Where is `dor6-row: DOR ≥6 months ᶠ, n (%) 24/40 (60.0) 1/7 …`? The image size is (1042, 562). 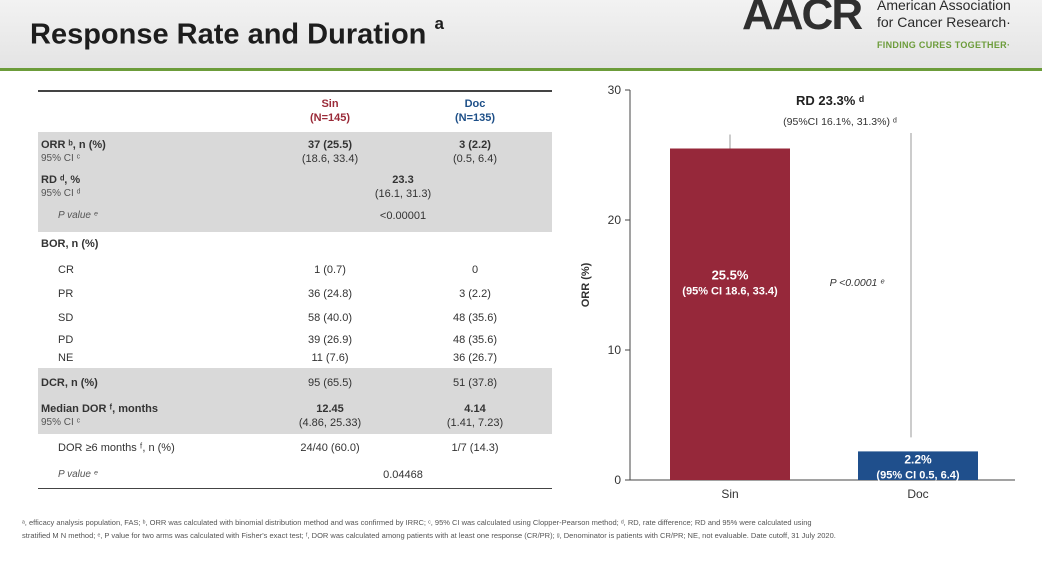
dor6-row: DOR ≥6 months ᶠ, n (%) 24/40 (60.0) 1/7 … is located at coordinates (295, 448).